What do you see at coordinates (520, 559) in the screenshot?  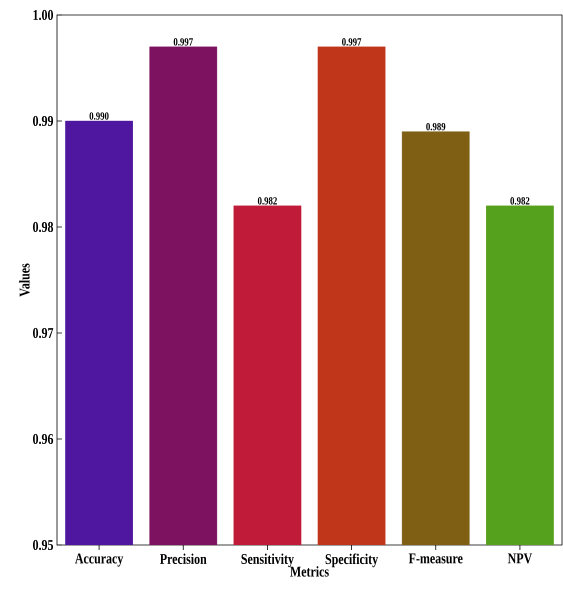 I see `x-tick-label: NPV` at bounding box center [520, 559].